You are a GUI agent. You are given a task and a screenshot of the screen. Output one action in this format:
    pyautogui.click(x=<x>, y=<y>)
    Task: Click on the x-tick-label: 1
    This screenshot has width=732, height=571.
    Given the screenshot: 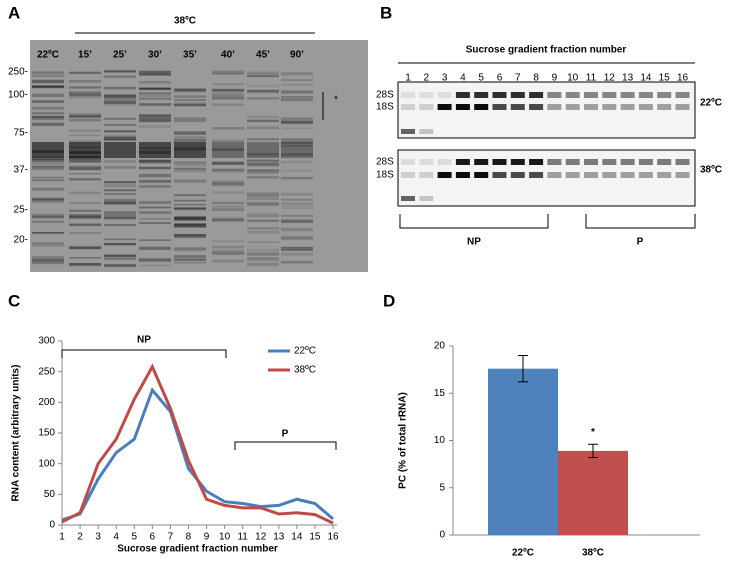 What is the action you would take?
    pyautogui.click(x=62, y=537)
    